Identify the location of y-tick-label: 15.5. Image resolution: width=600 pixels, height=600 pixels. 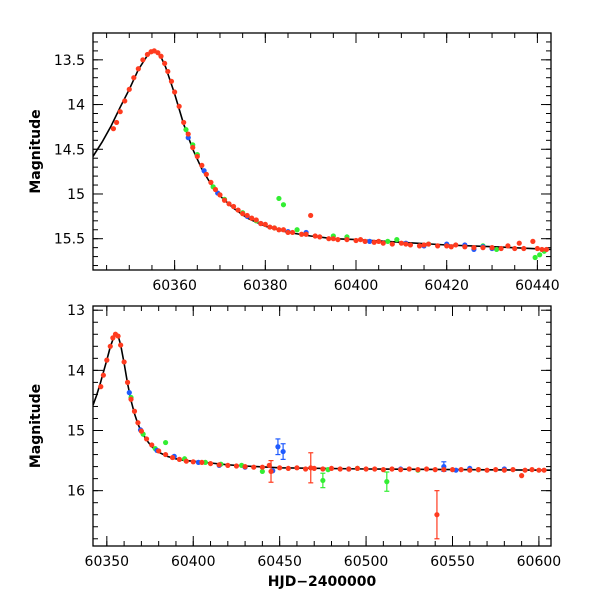
(69, 240).